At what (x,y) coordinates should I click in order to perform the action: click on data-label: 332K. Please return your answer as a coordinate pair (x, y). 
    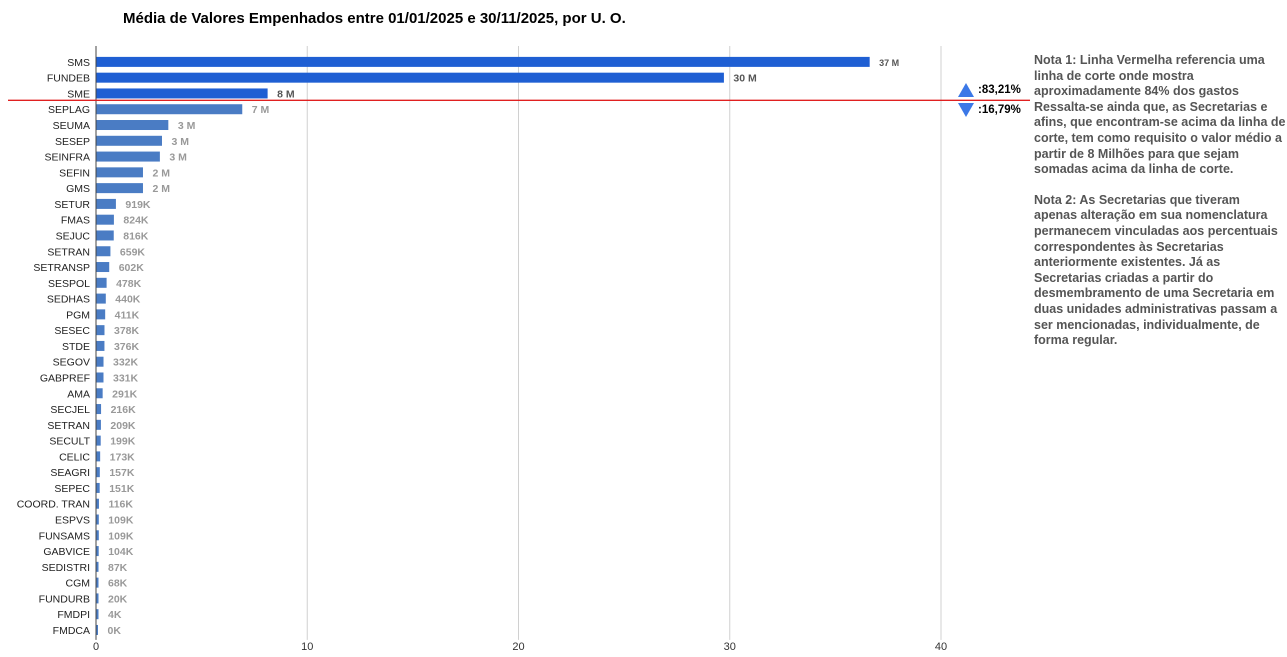
    Looking at the image, I should click on (126, 363).